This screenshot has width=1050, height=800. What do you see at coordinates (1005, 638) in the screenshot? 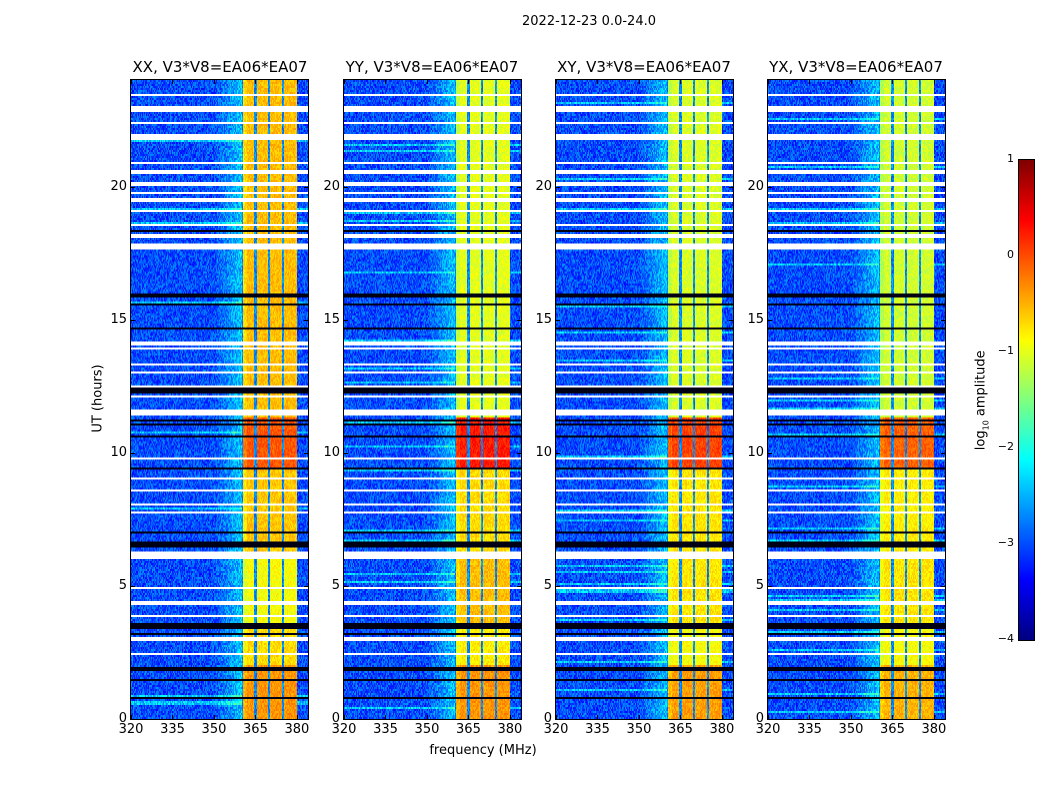
I see `colorbar-tick-label: −4` at bounding box center [1005, 638].